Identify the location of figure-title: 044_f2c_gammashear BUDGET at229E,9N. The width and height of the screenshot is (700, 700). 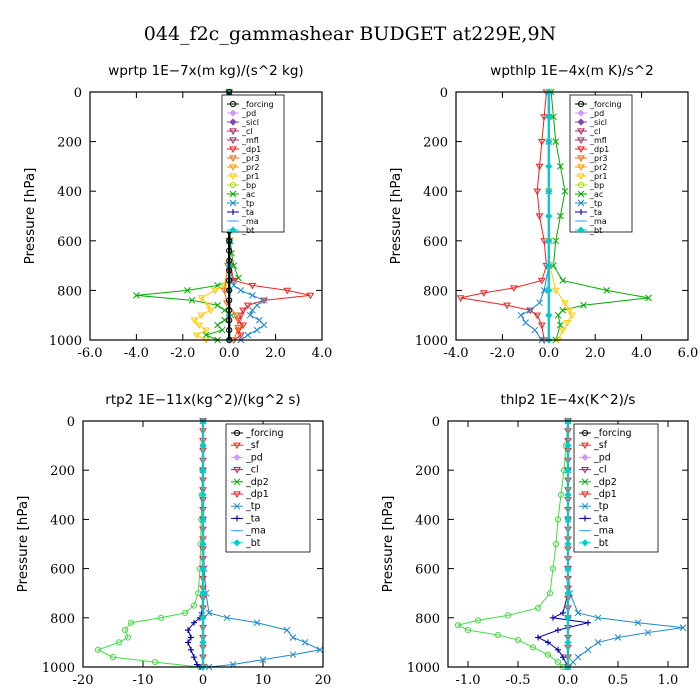
(350, 34).